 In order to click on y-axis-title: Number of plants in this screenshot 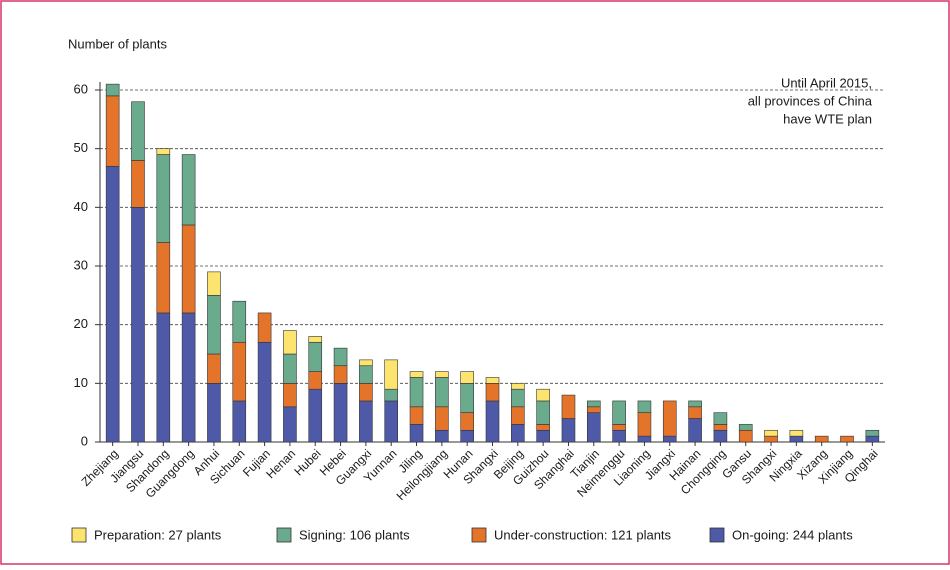, I will do `click(117, 43)`.